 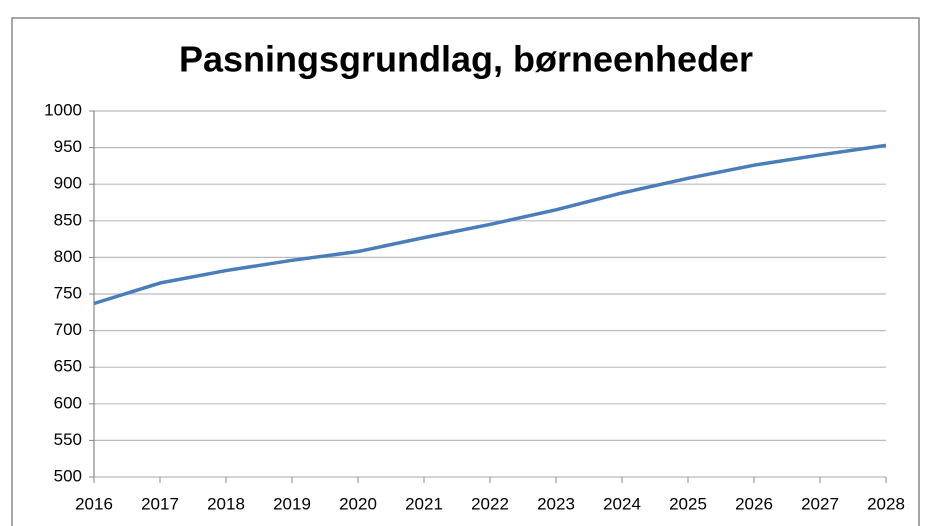 What do you see at coordinates (68, 402) in the screenshot?
I see `y-tick-label: 600` at bounding box center [68, 402].